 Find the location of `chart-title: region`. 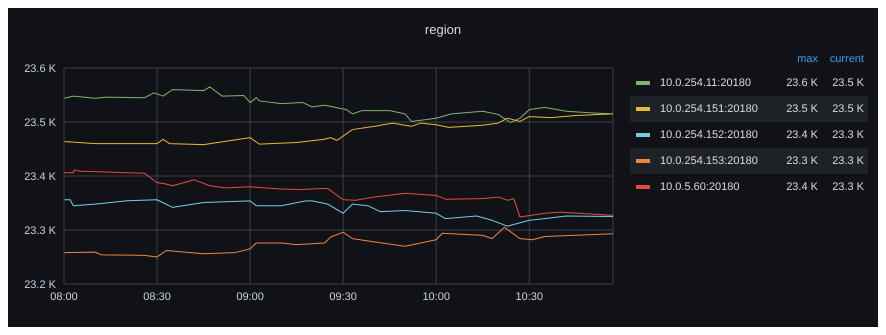

chart-title: region is located at coordinates (443, 29).